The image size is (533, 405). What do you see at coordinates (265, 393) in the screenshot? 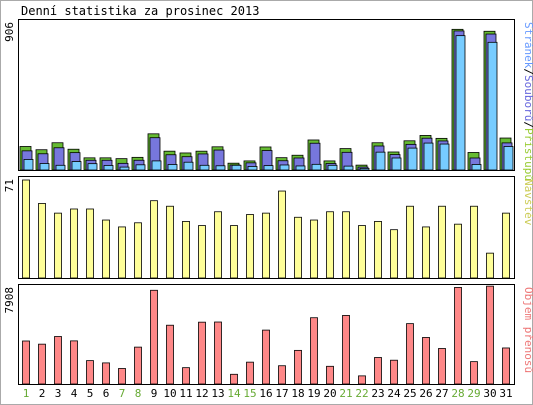
I see `day-label-16: 16` at bounding box center [265, 393].